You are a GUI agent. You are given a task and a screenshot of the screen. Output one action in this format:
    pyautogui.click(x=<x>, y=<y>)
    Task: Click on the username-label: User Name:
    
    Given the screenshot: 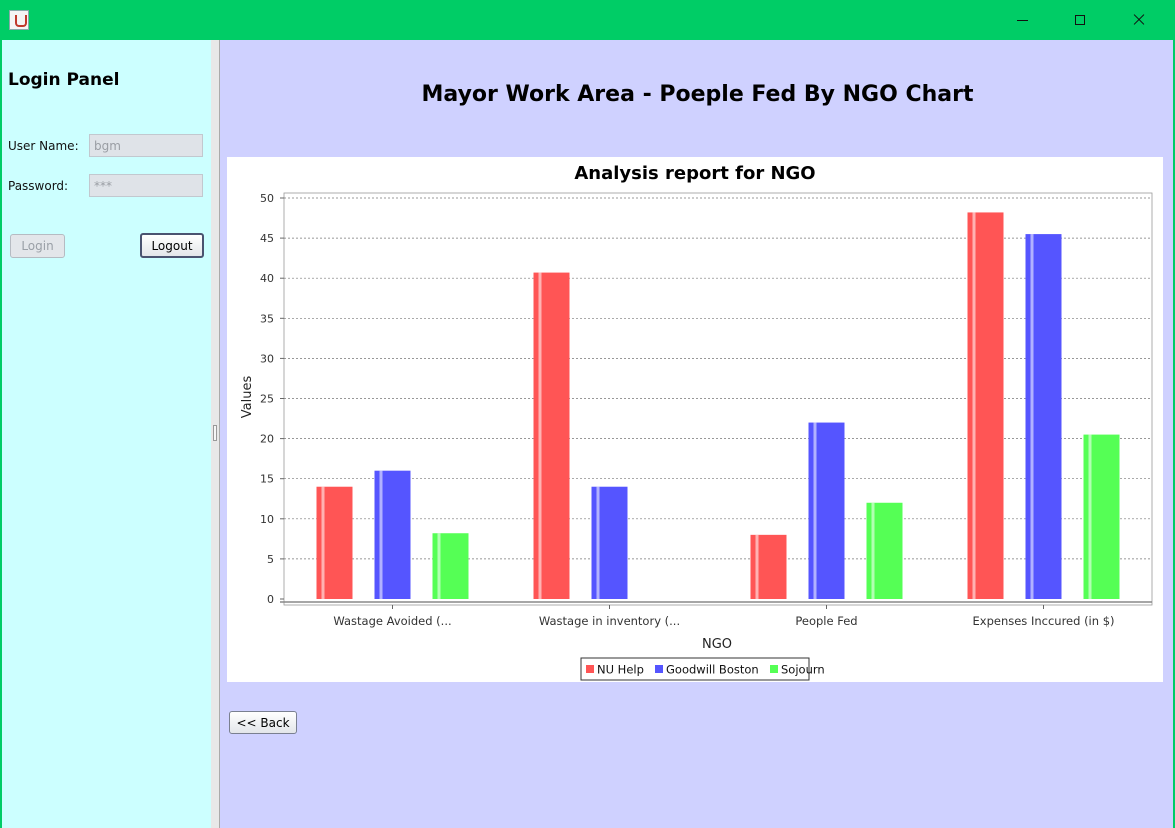 What is the action you would take?
    pyautogui.click(x=43, y=146)
    